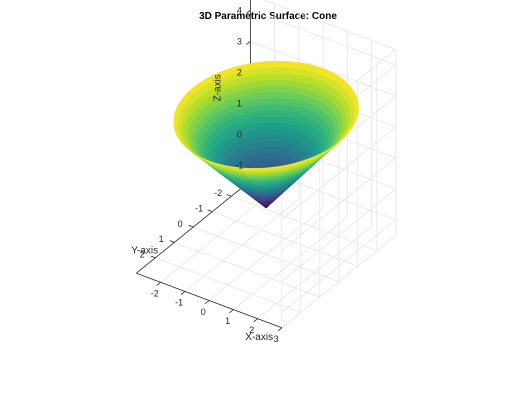 The height and width of the screenshot is (414, 527). What do you see at coordinates (251, 330) in the screenshot?
I see `x-tick-label: 2` at bounding box center [251, 330].